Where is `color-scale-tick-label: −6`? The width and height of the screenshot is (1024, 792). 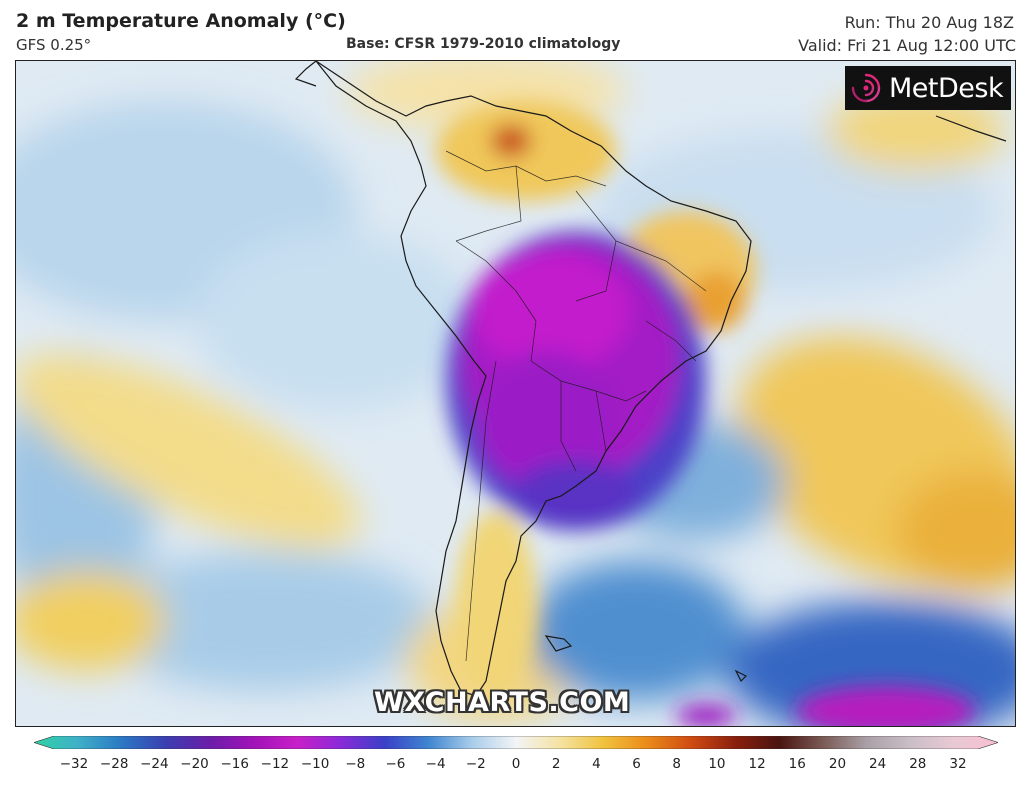
color-scale-tick-label: −6 is located at coordinates (395, 764).